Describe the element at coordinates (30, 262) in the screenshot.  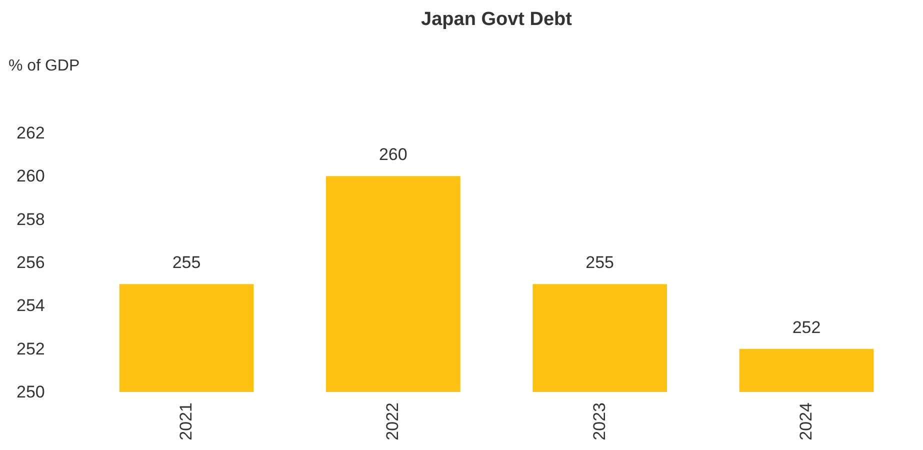
I see `y-tick-label: 256` at that location.